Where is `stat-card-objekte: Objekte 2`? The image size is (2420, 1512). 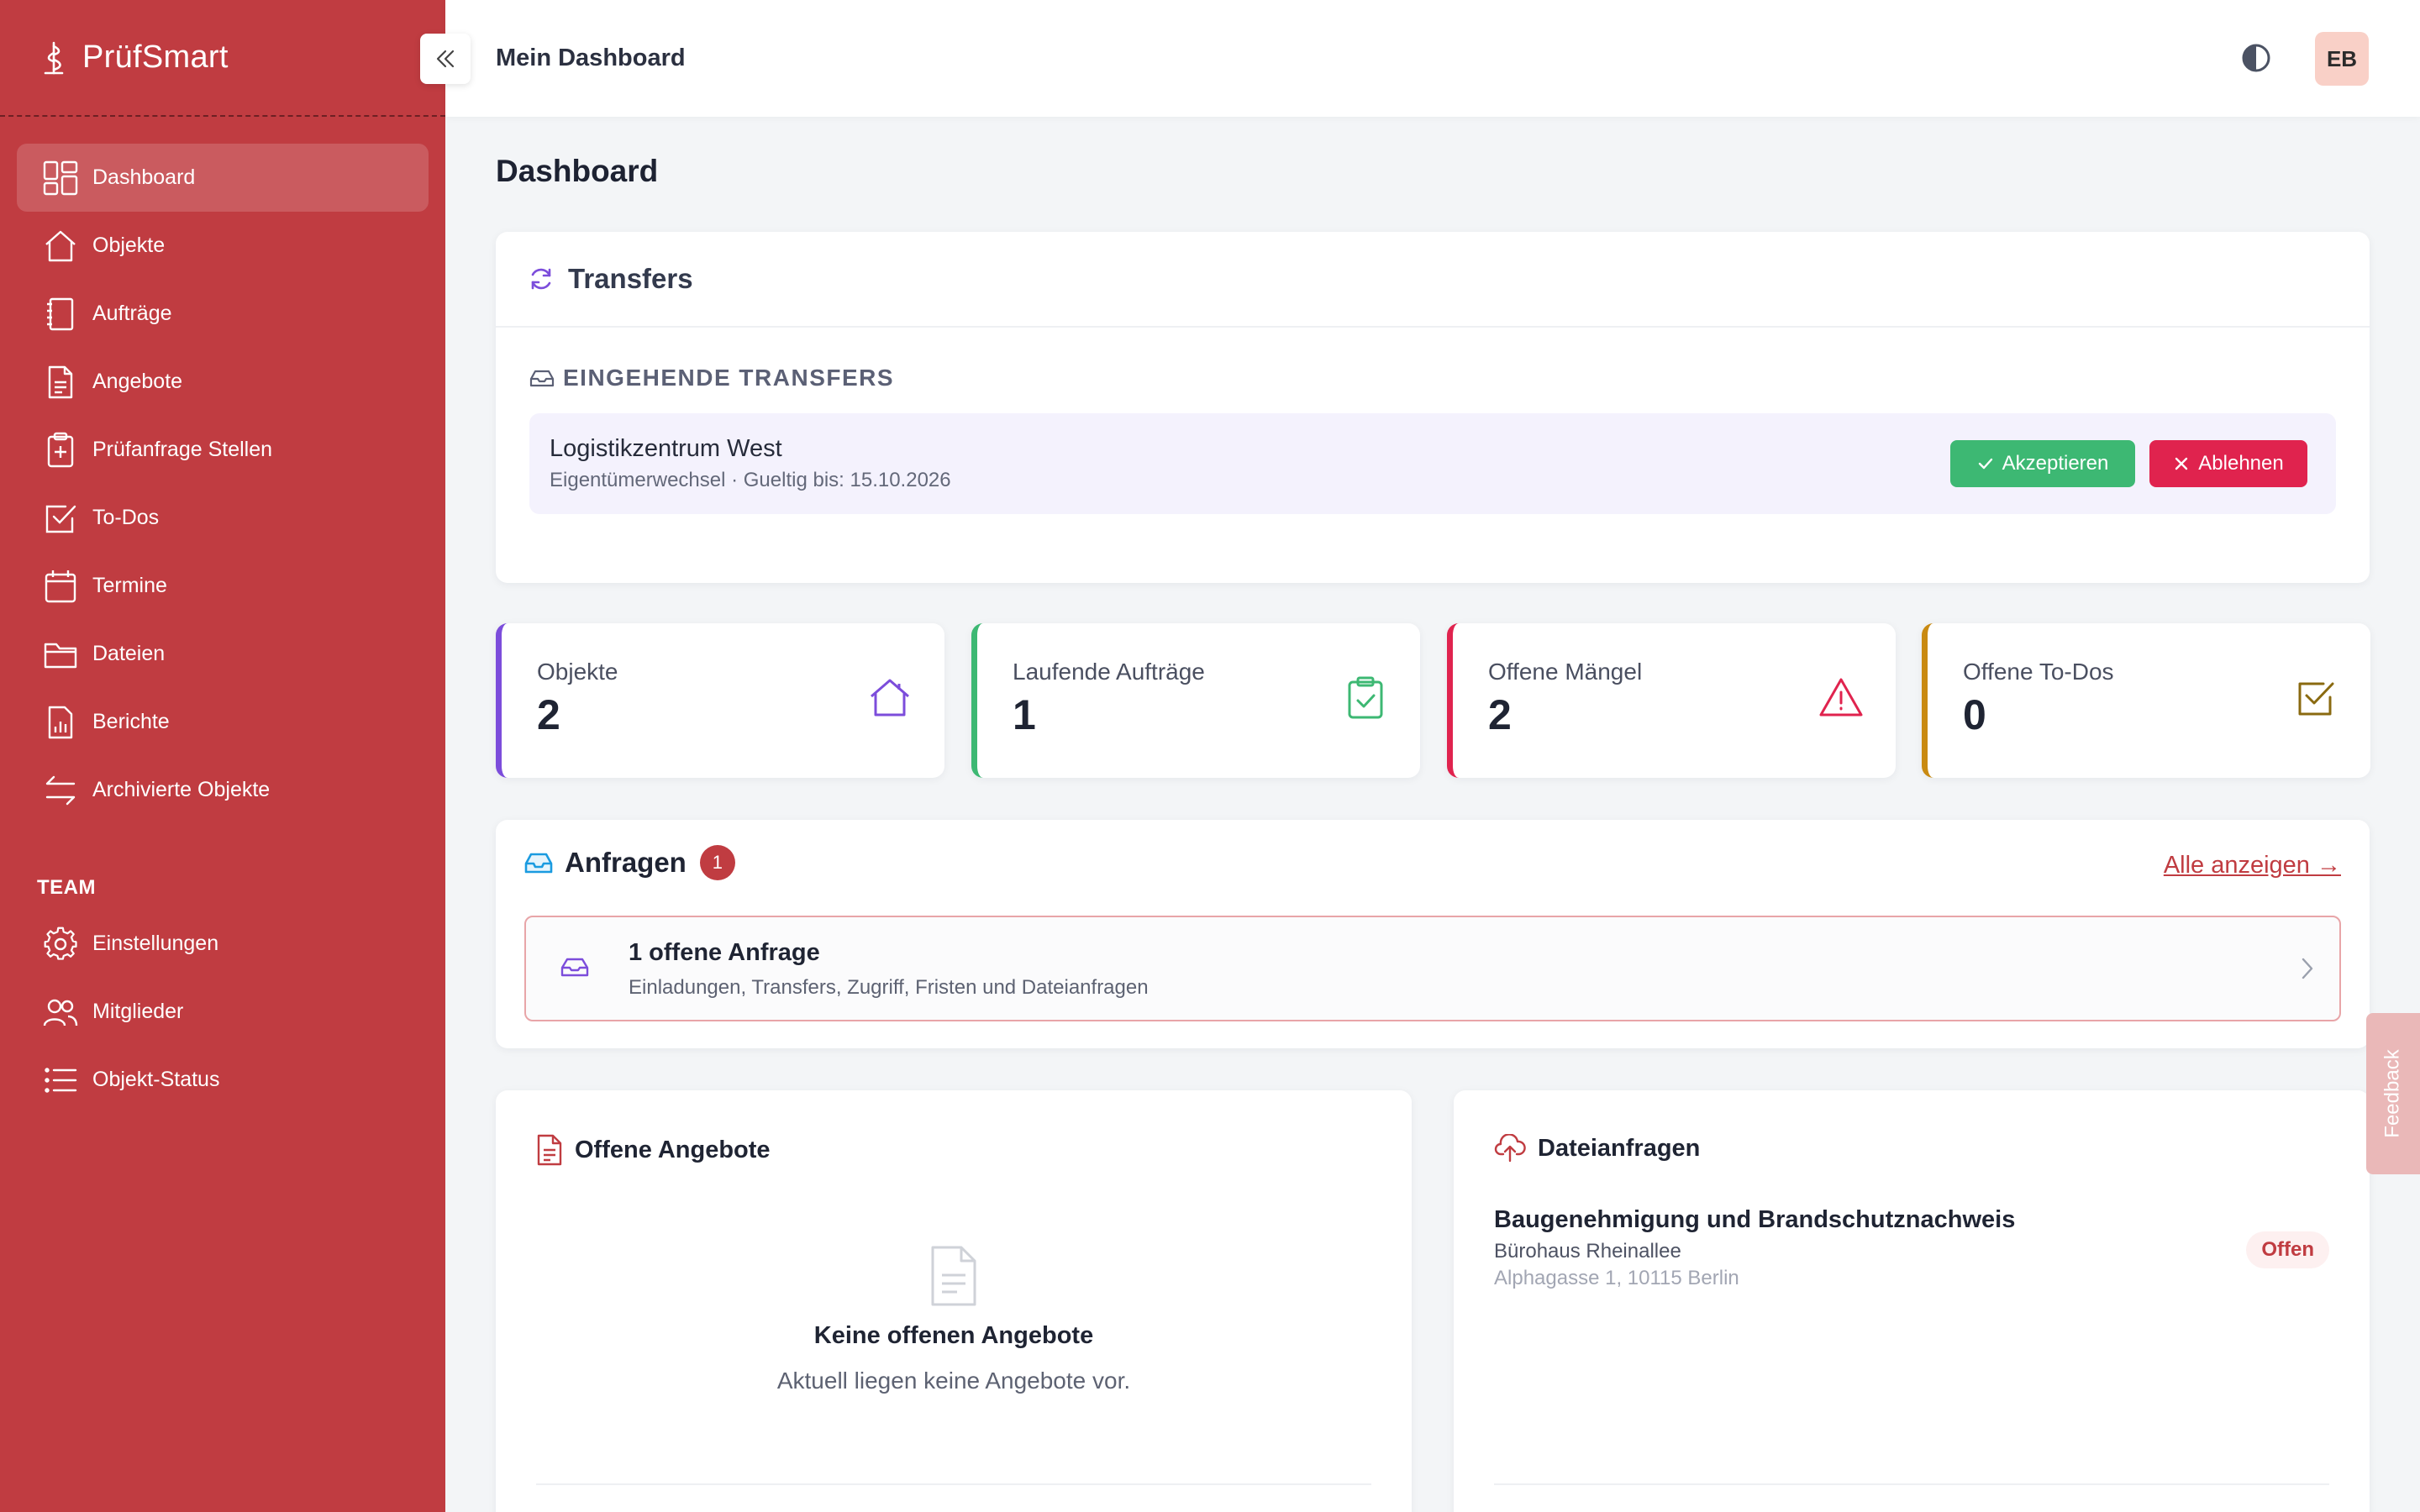
stat-card-objekte: Objekte 2 is located at coordinates (720, 700).